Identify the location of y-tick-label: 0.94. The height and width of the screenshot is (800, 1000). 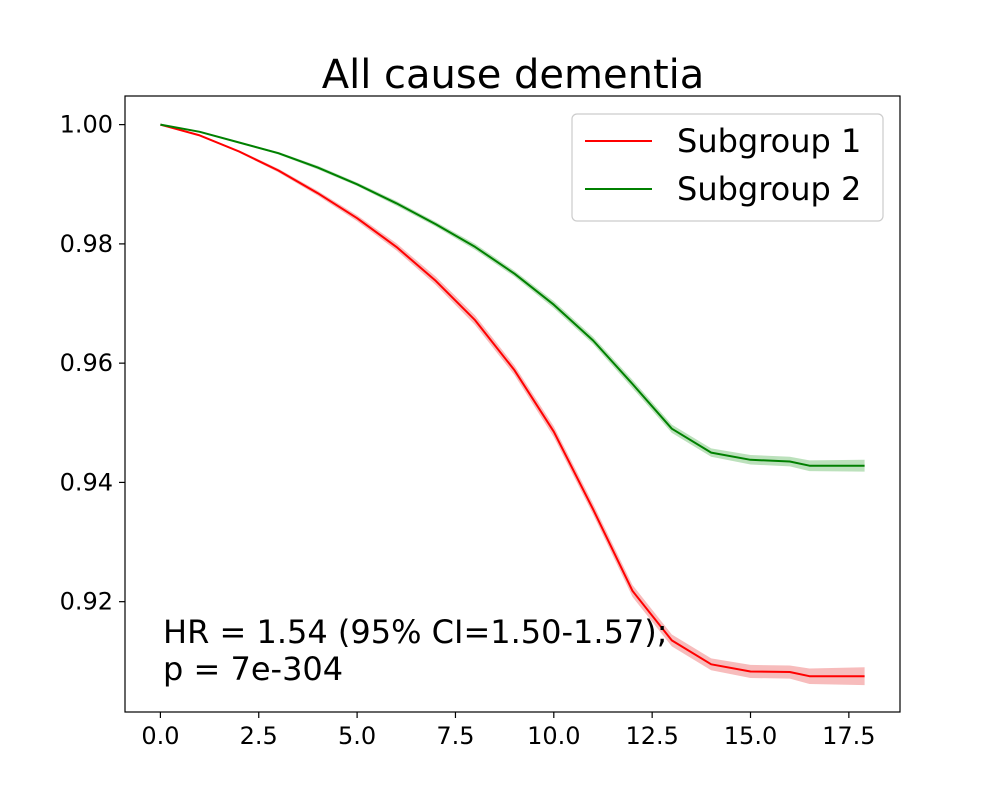
(86, 482).